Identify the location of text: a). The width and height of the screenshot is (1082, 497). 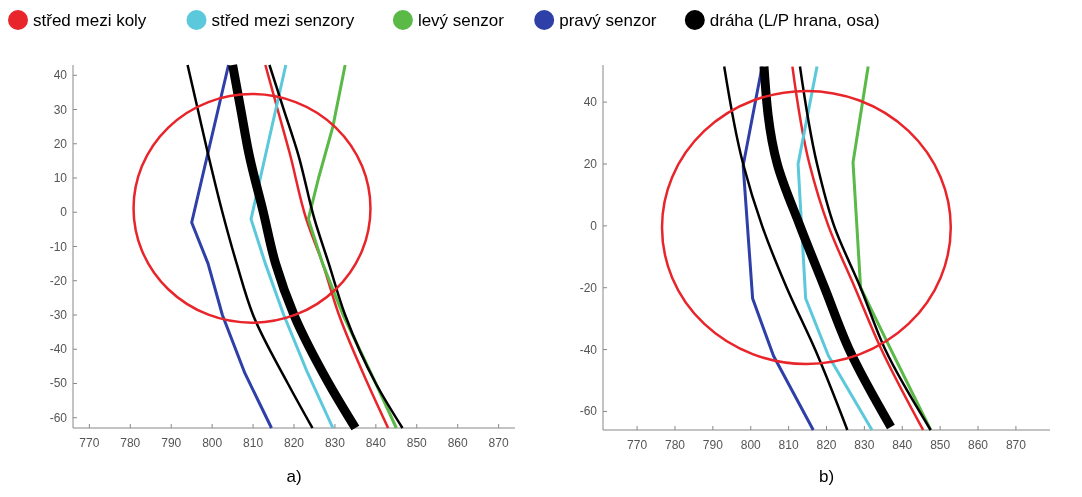
(294, 476).